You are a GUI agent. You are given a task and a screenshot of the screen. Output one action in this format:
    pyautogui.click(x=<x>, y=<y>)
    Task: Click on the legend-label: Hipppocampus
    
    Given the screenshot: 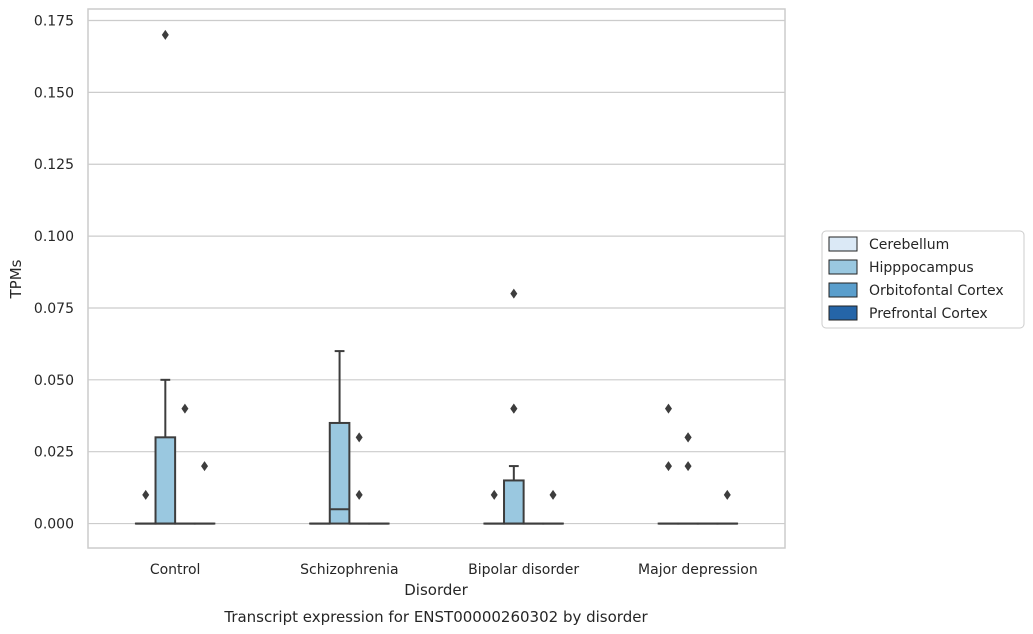 What is the action you would take?
    pyautogui.click(x=921, y=268)
    